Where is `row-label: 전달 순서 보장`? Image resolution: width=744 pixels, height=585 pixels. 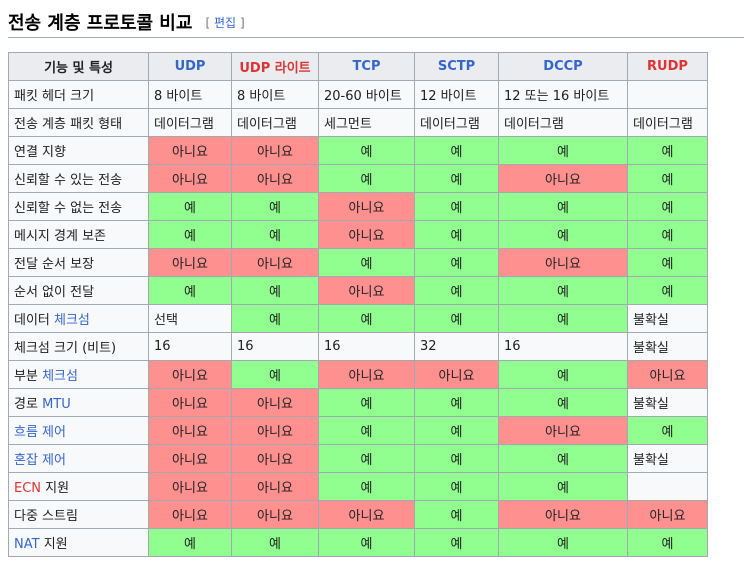
row-label: 전달 순서 보장 is located at coordinates (78, 262).